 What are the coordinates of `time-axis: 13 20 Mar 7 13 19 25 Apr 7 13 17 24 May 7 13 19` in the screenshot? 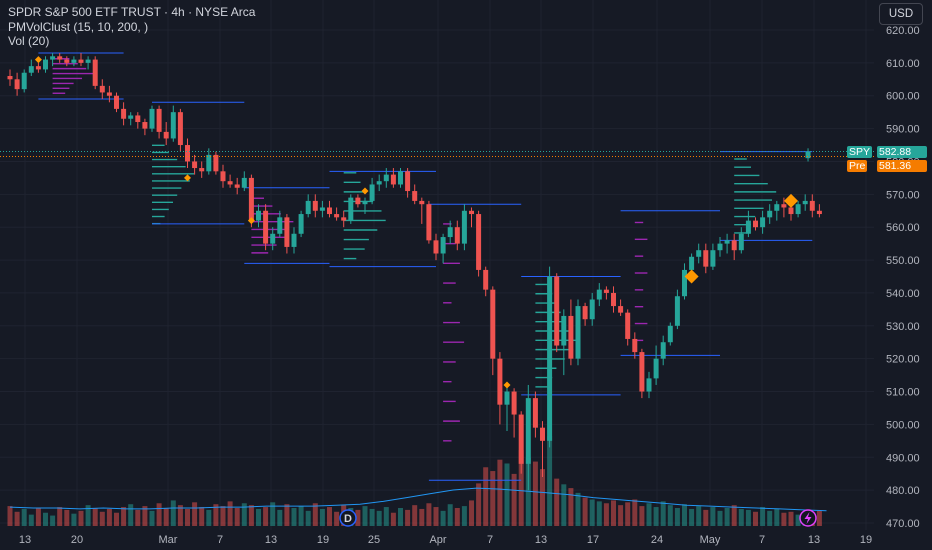 It's located at (445, 540).